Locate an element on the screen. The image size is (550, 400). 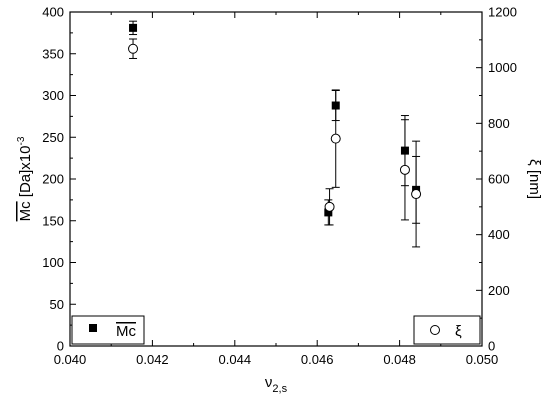
y-right-tick-label: 600 is located at coordinates (499, 179).